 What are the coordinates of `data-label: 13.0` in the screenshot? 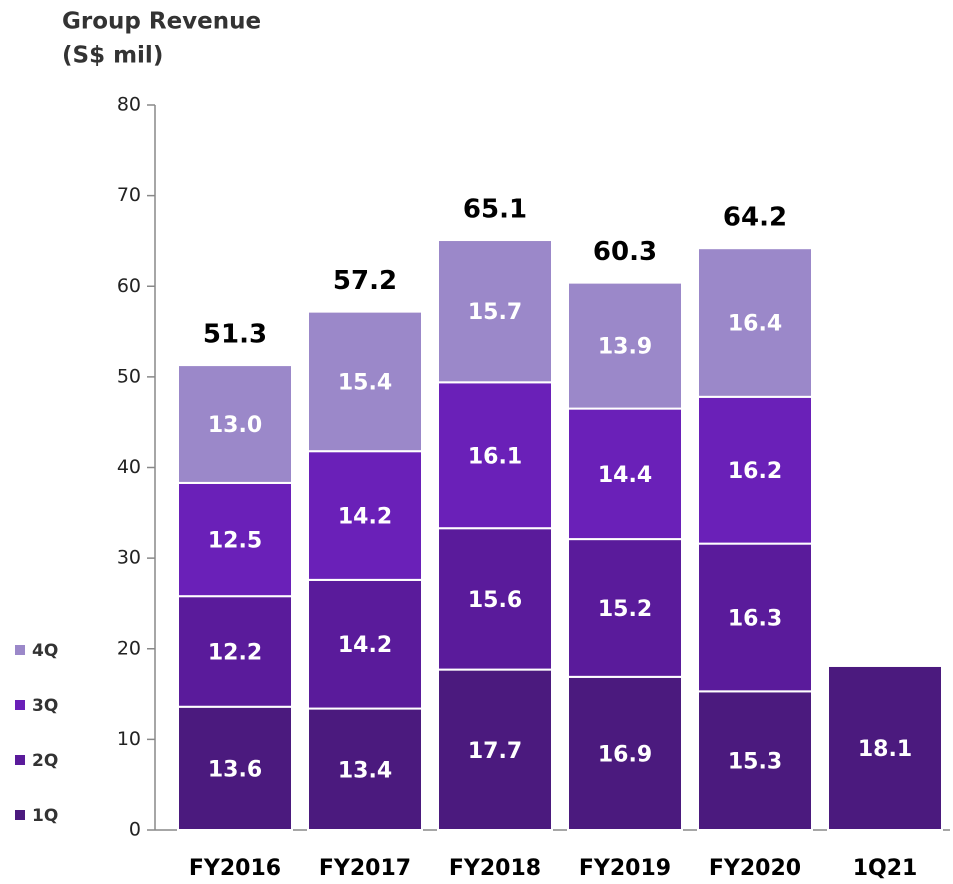 It's located at (235, 425).